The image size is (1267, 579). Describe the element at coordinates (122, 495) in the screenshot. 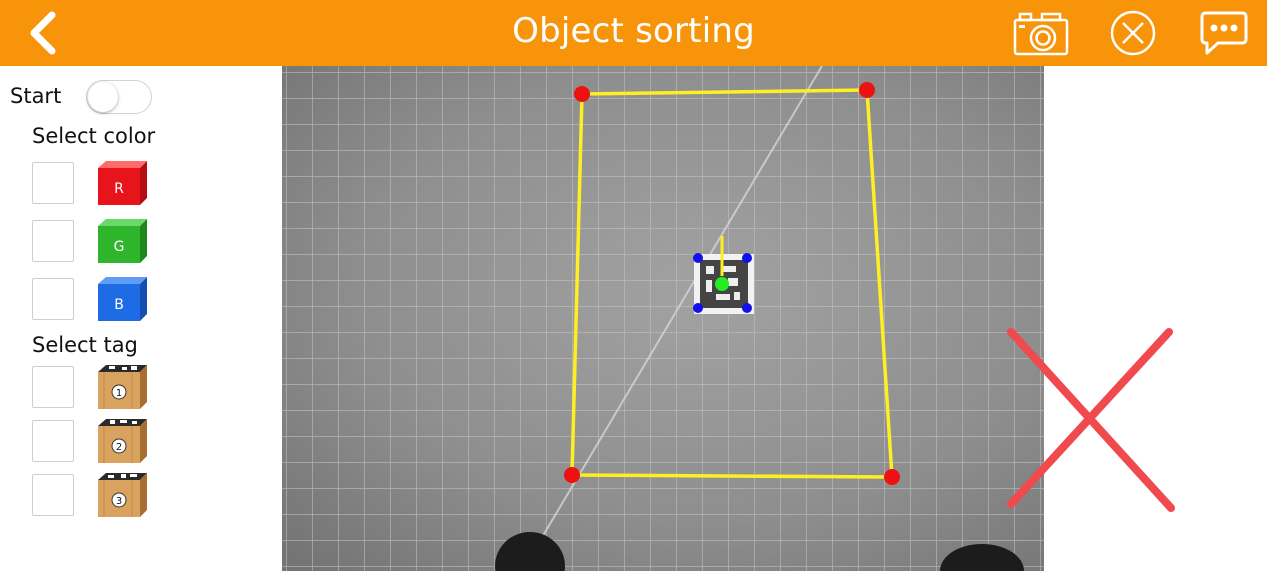

I see `tag-cube-3-icon: 3` at that location.